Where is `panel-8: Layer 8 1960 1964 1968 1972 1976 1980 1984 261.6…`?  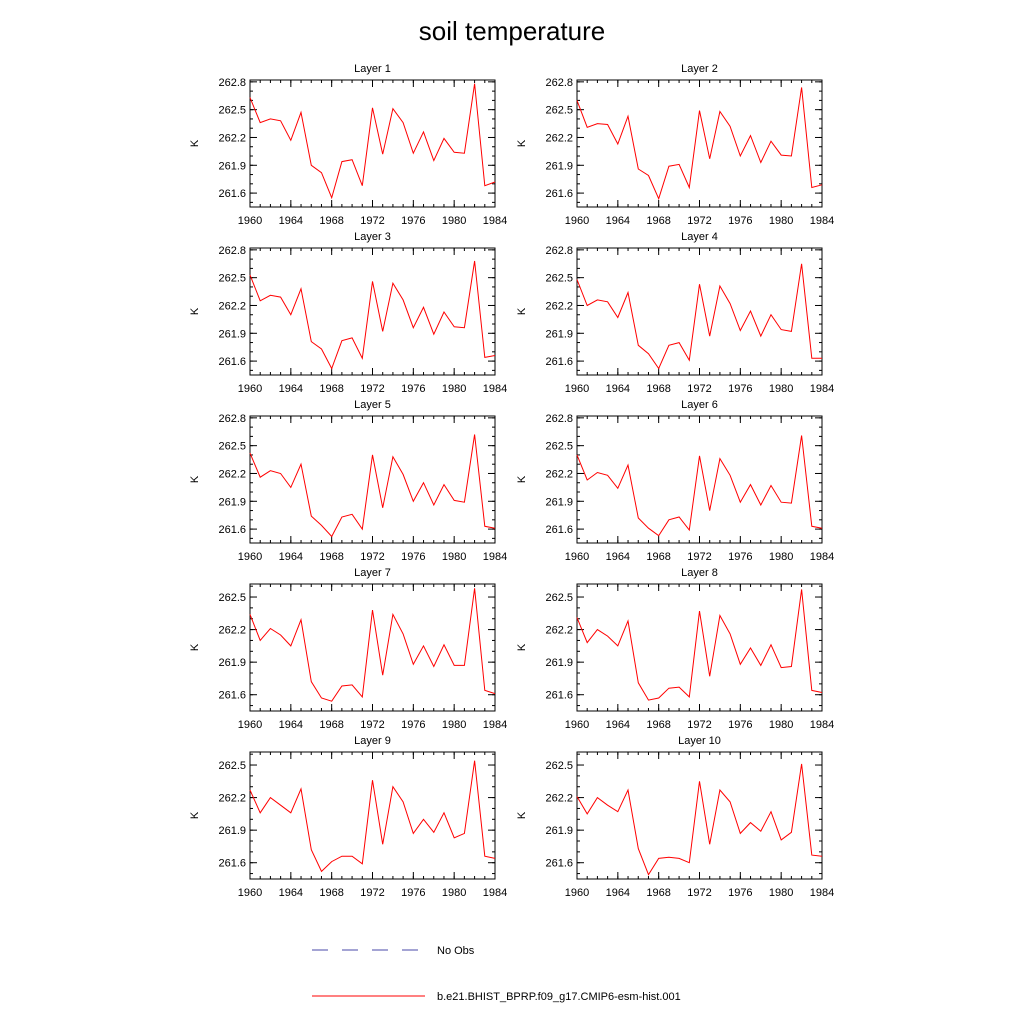
panel-8: Layer 8 1960 1964 1968 1972 1976 1980 1984 261.6… is located at coordinates (675, 649).